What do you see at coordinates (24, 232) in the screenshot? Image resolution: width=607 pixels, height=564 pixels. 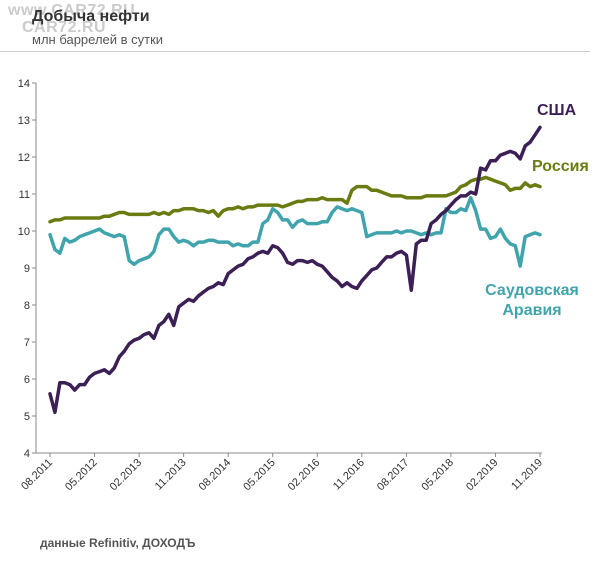 I see `y-tick-label: 10` at bounding box center [24, 232].